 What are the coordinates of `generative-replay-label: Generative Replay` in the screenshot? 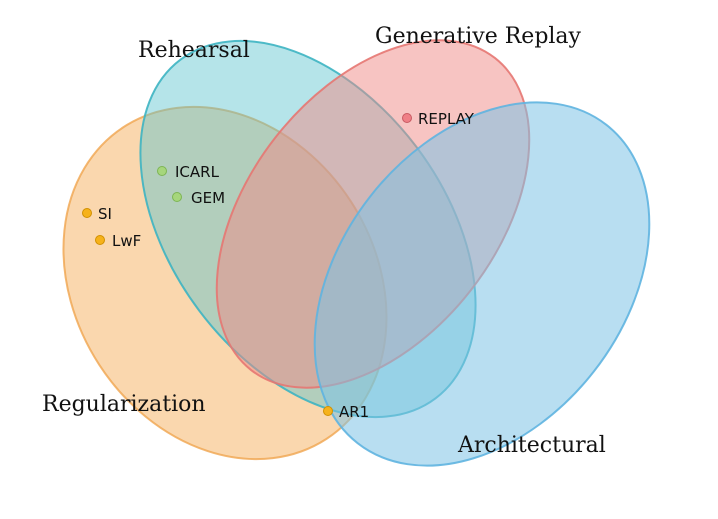 It's located at (478, 36).